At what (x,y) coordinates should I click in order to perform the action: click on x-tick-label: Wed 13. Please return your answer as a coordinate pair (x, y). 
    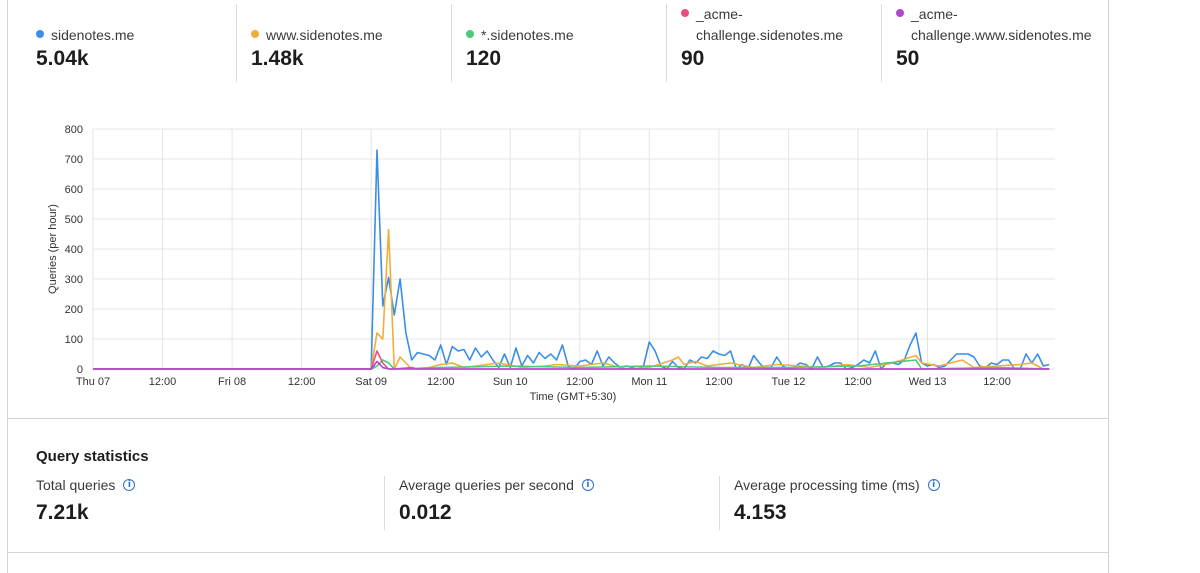
    Looking at the image, I should click on (928, 382).